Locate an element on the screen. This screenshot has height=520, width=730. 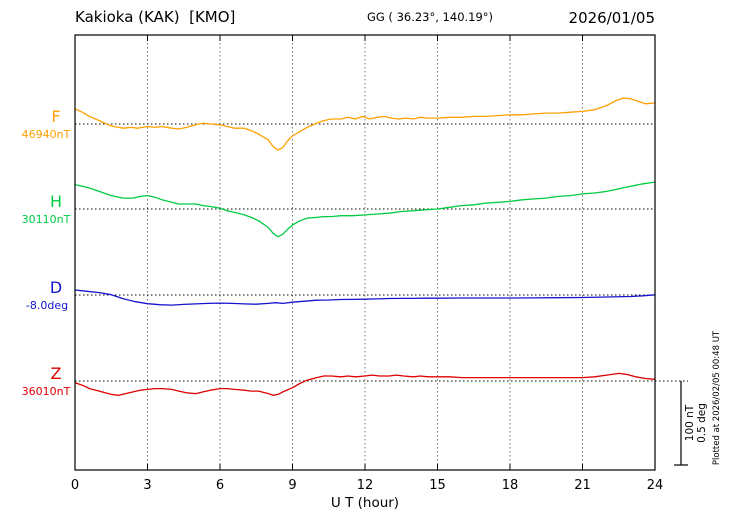
trace-Z is located at coordinates (365, 384).